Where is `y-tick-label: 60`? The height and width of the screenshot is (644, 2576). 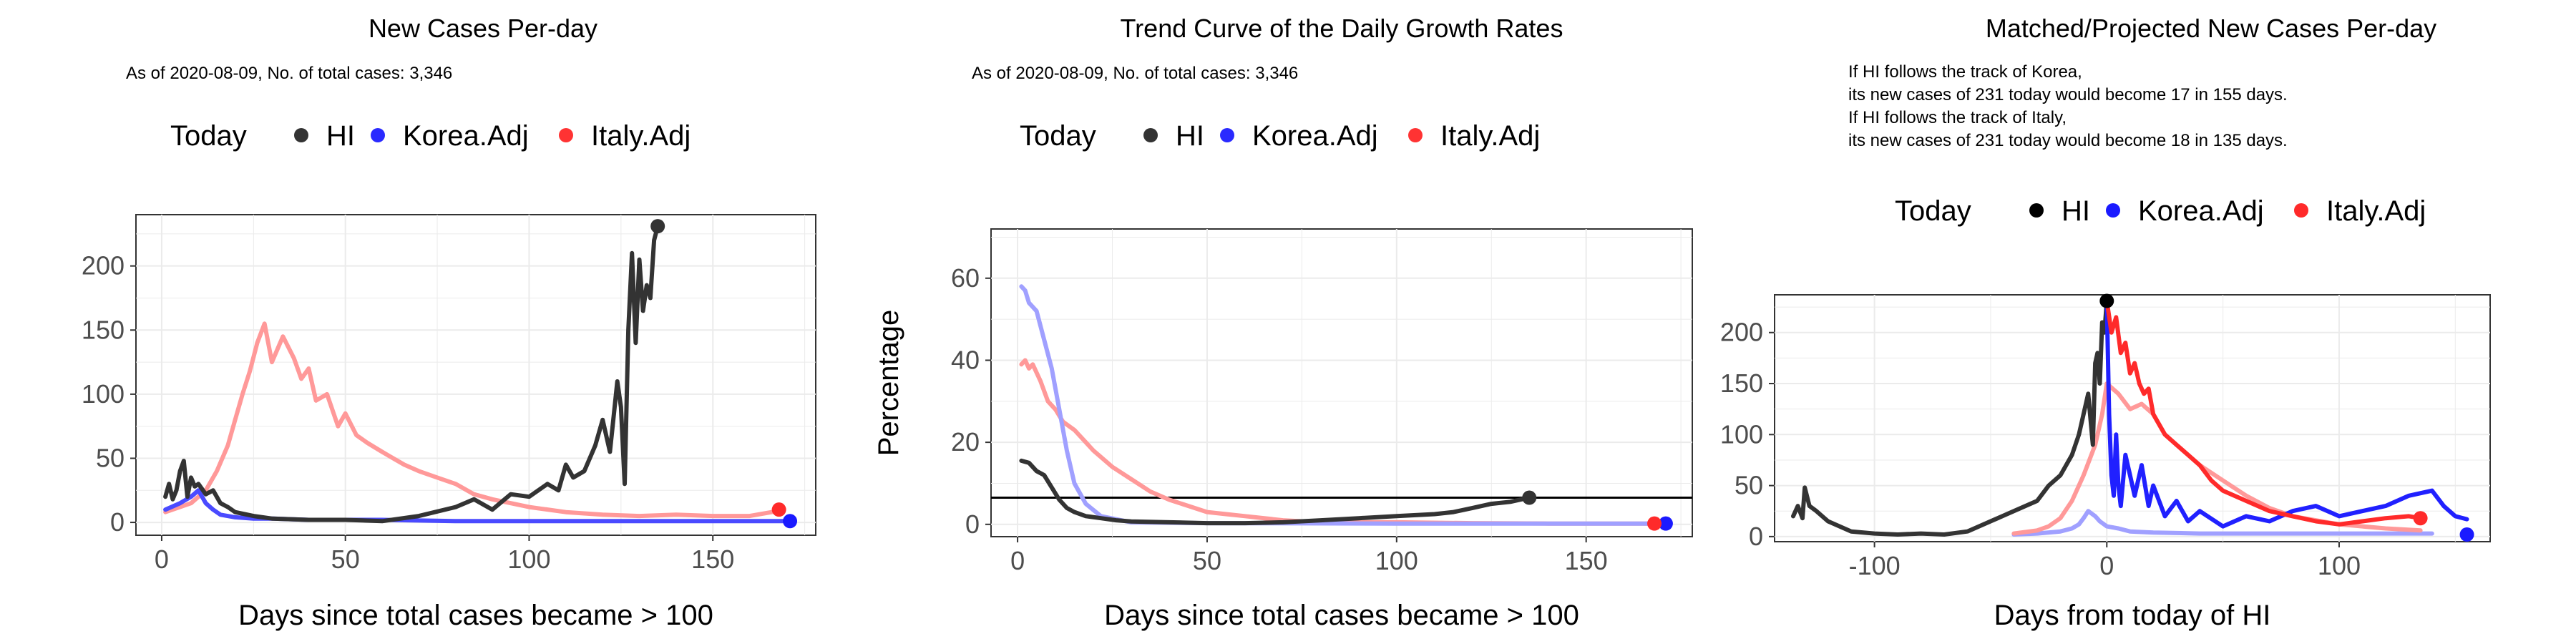 y-tick-label: 60 is located at coordinates (965, 278).